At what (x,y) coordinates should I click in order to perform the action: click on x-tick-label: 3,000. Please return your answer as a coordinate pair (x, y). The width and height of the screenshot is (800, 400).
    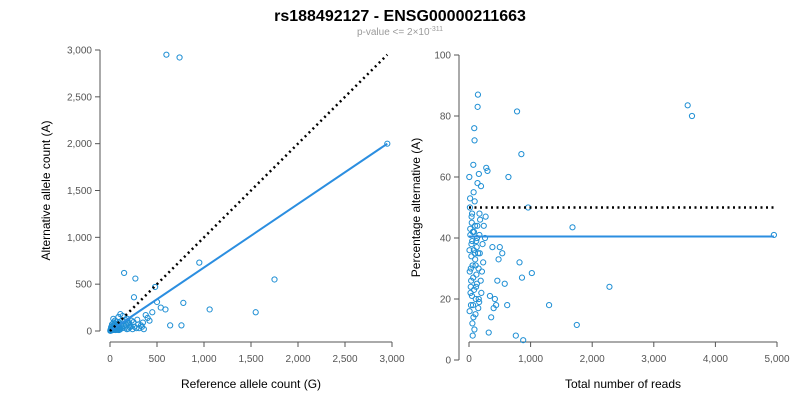
    Looking at the image, I should click on (391, 359).